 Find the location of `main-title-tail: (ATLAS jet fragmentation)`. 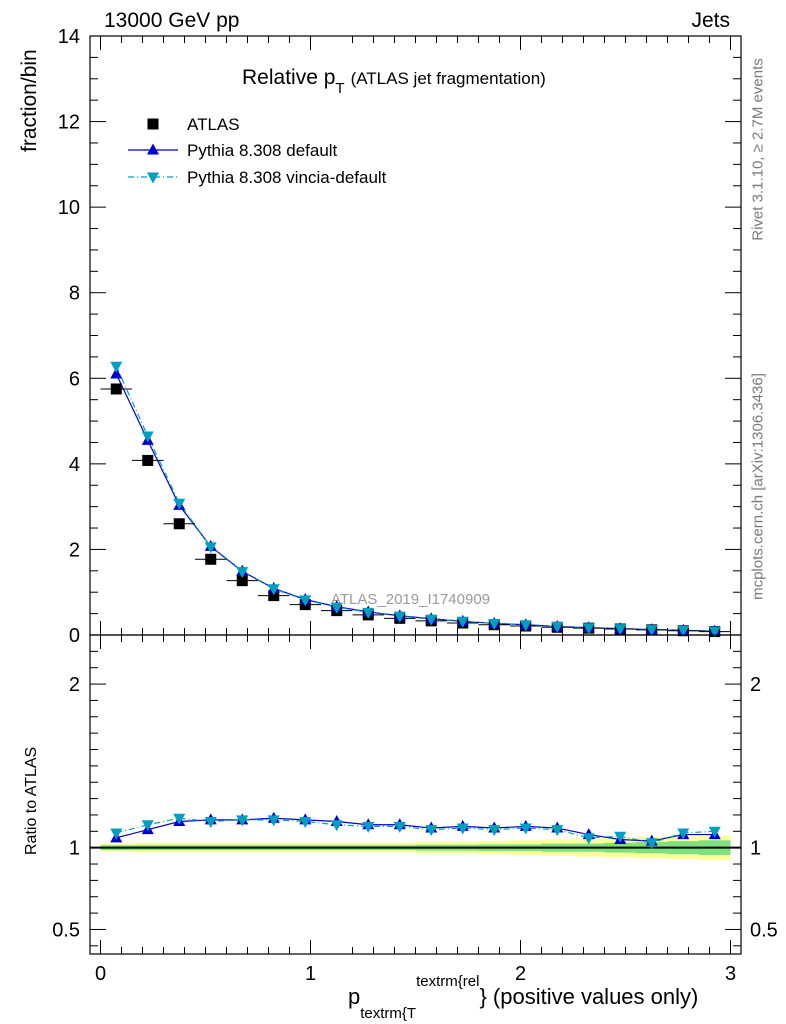

main-title-tail: (ATLAS jet fragmentation) is located at coordinates (448, 78).